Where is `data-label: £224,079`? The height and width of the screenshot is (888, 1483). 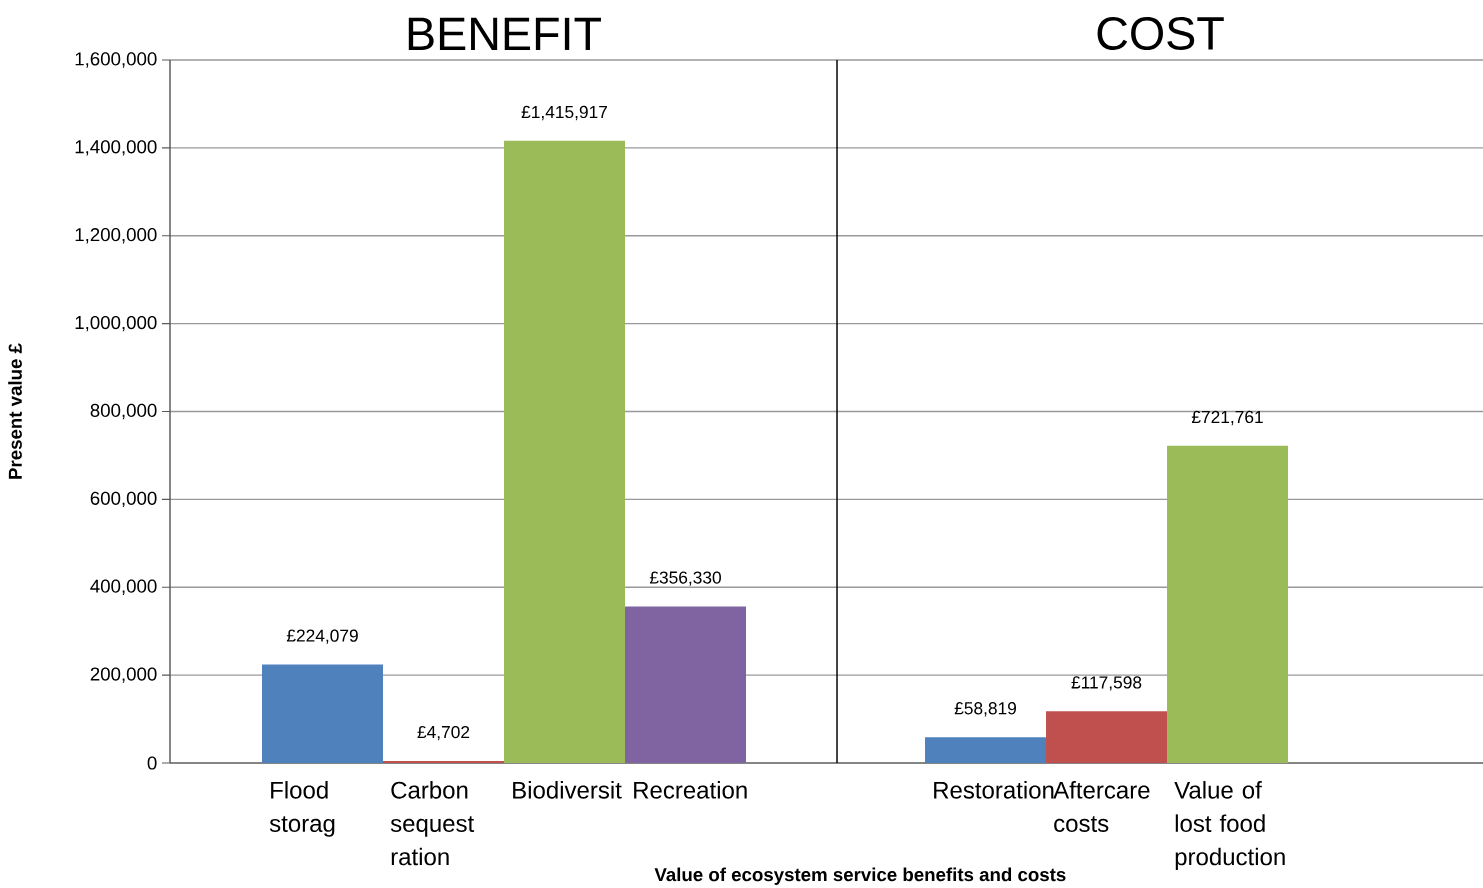 data-label: £224,079 is located at coordinates (322, 636).